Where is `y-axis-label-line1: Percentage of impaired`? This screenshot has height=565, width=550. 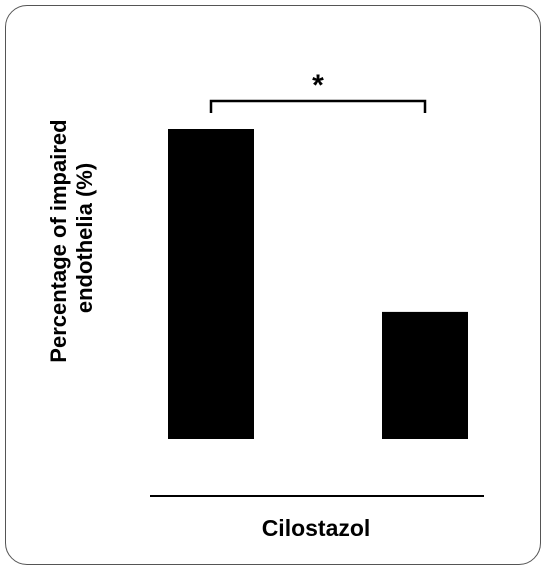
y-axis-label-line1: Percentage of impaired is located at coordinates (58, 240).